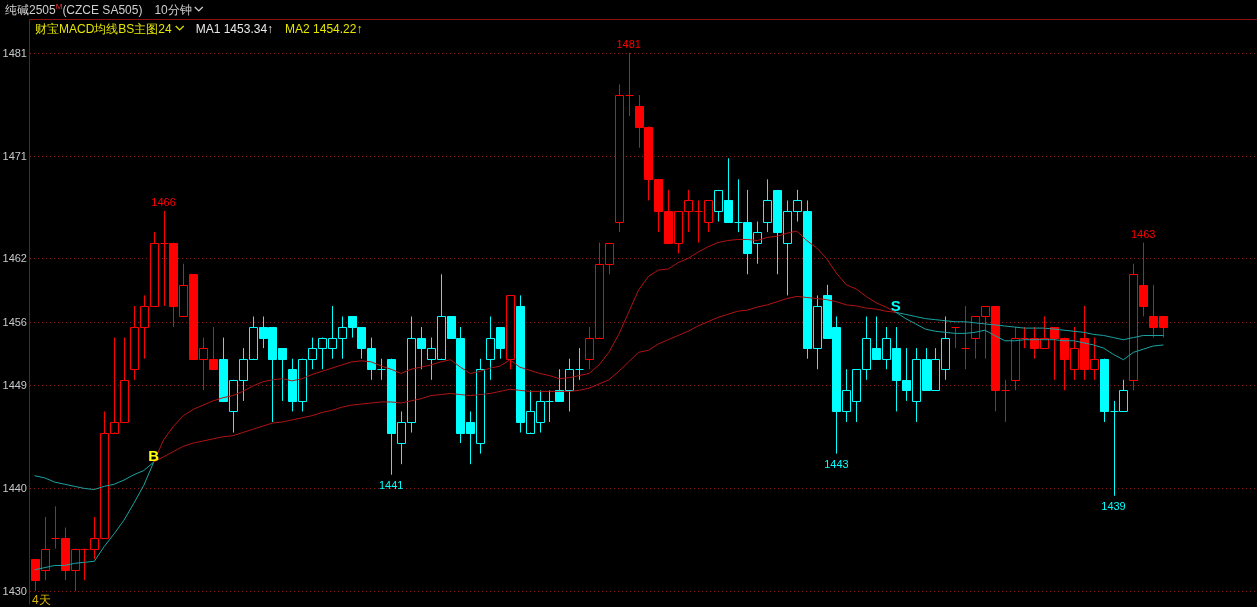  Describe the element at coordinates (104, 29) in the screenshot. I see `annotation: 财宝MACD均线BS主图24` at that location.